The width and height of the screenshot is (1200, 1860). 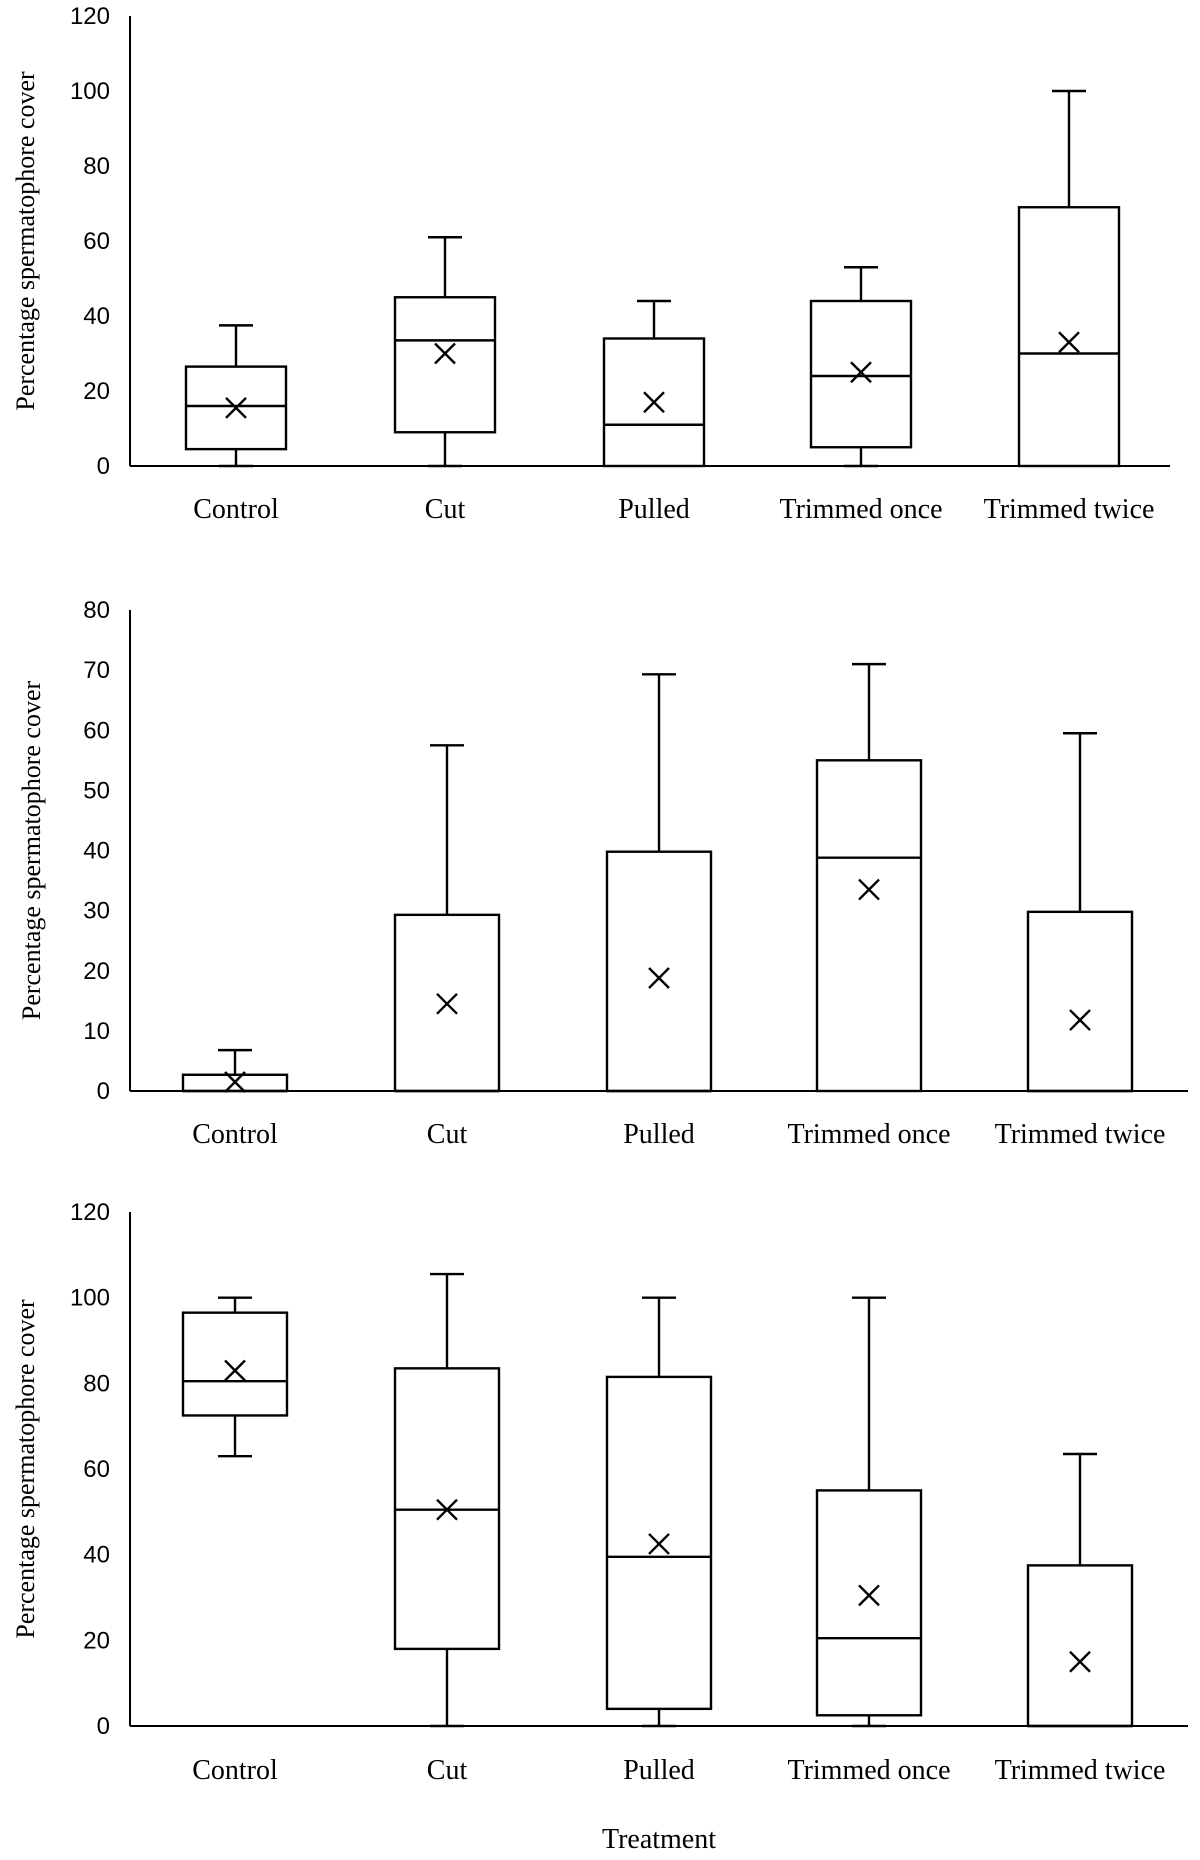 I want to click on y-tick-label: 30, so click(x=96, y=911).